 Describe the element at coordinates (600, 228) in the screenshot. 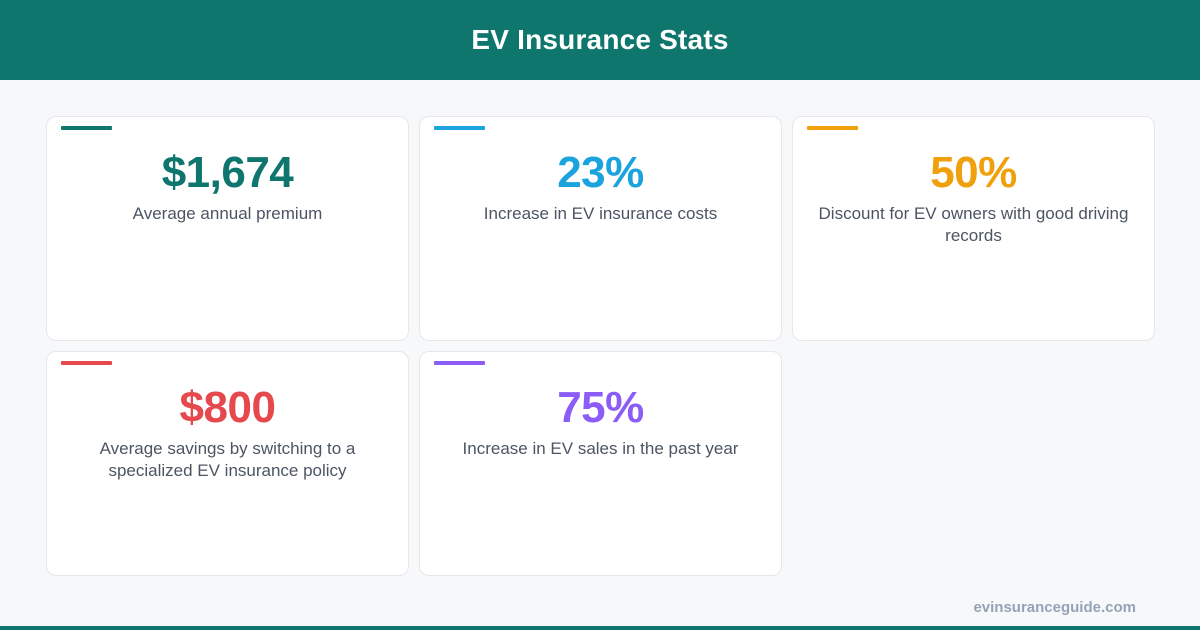

I see `stat-card-cost-increase: 23% Increase in EV insurance costs` at that location.